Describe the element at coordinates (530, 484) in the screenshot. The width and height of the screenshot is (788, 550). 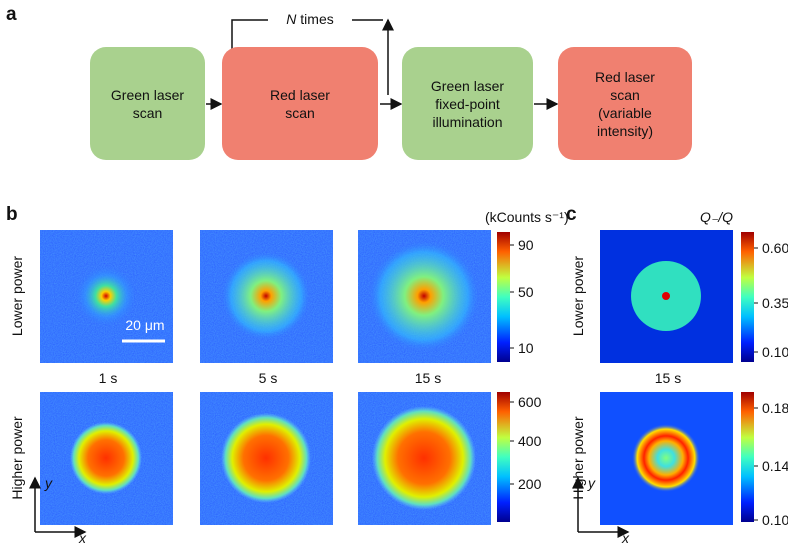
I see `colorbar-label: 200` at that location.